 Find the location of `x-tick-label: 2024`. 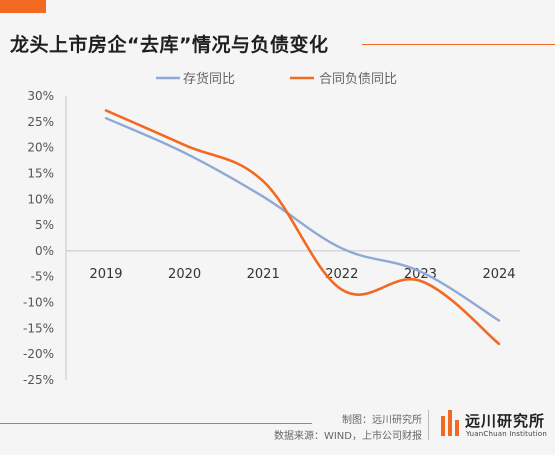

x-tick-label: 2024 is located at coordinates (498, 274).